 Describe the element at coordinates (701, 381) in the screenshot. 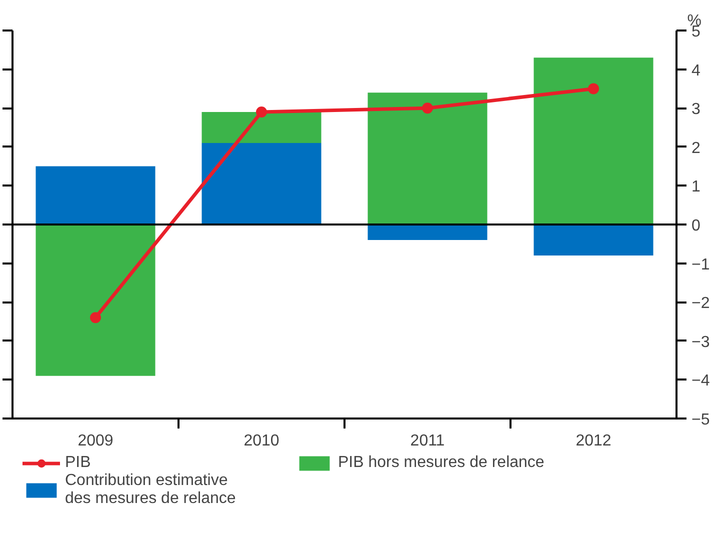

I see `y-tick-label: −4` at that location.